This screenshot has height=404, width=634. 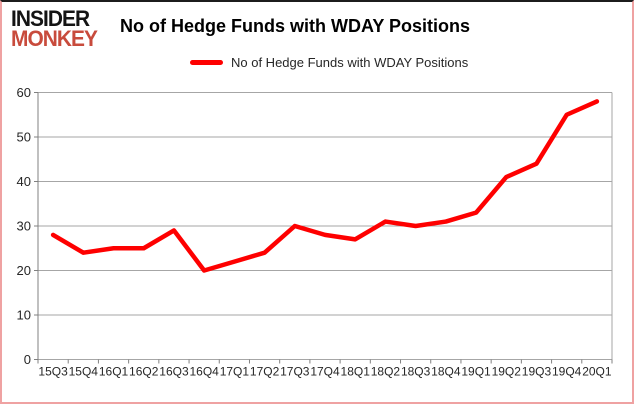 What do you see at coordinates (537, 372) in the screenshot?
I see `x-axis-label-19Q3: 19Q3` at bounding box center [537, 372].